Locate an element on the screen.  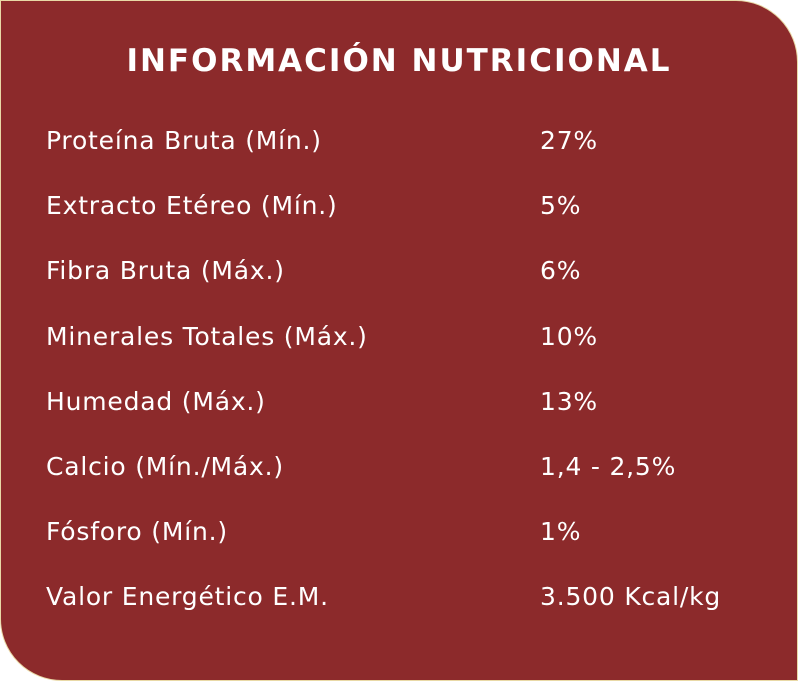
nutrient-row: Humedad (Máx.) 13% is located at coordinates (411, 412).